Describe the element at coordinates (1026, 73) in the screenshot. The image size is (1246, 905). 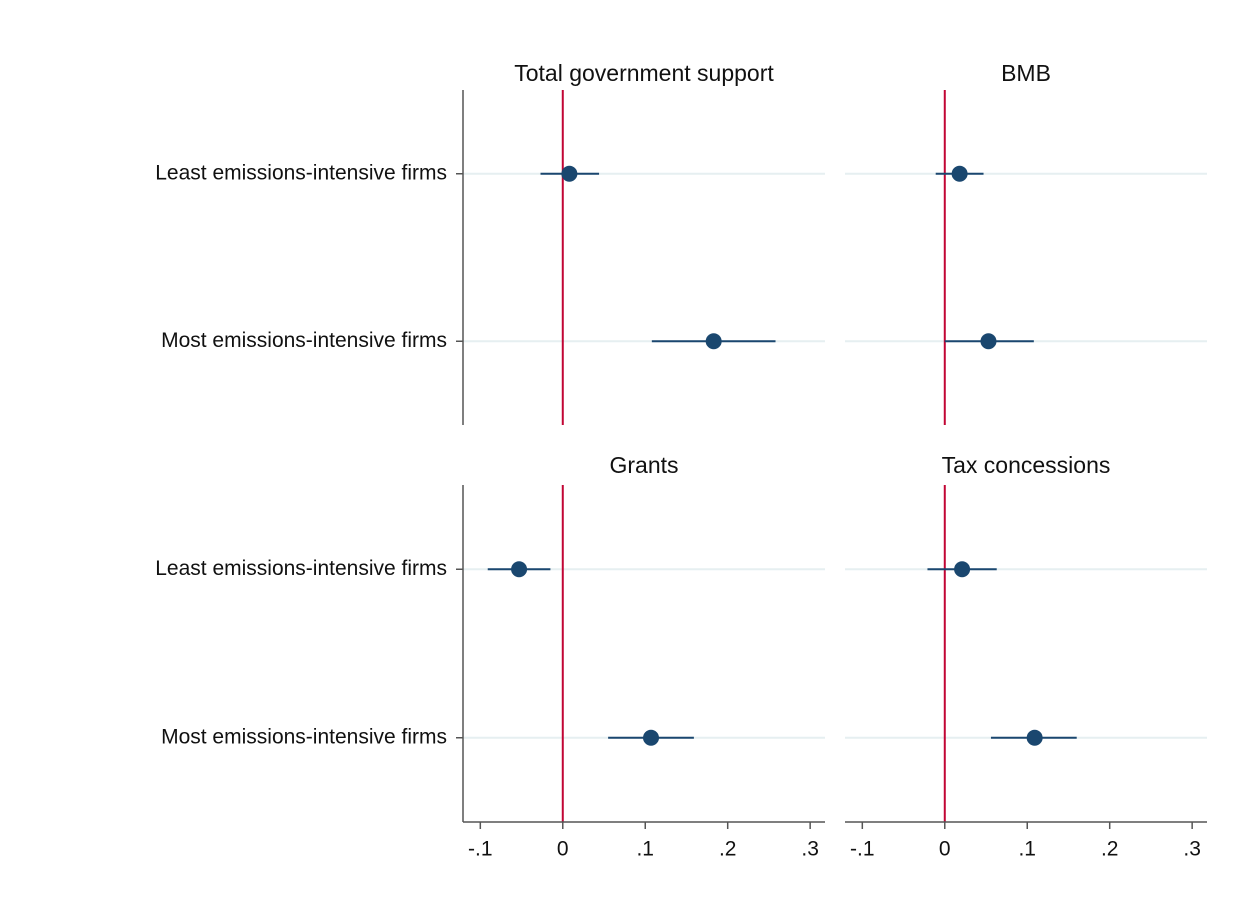
I see `panel-title: BMB` at that location.